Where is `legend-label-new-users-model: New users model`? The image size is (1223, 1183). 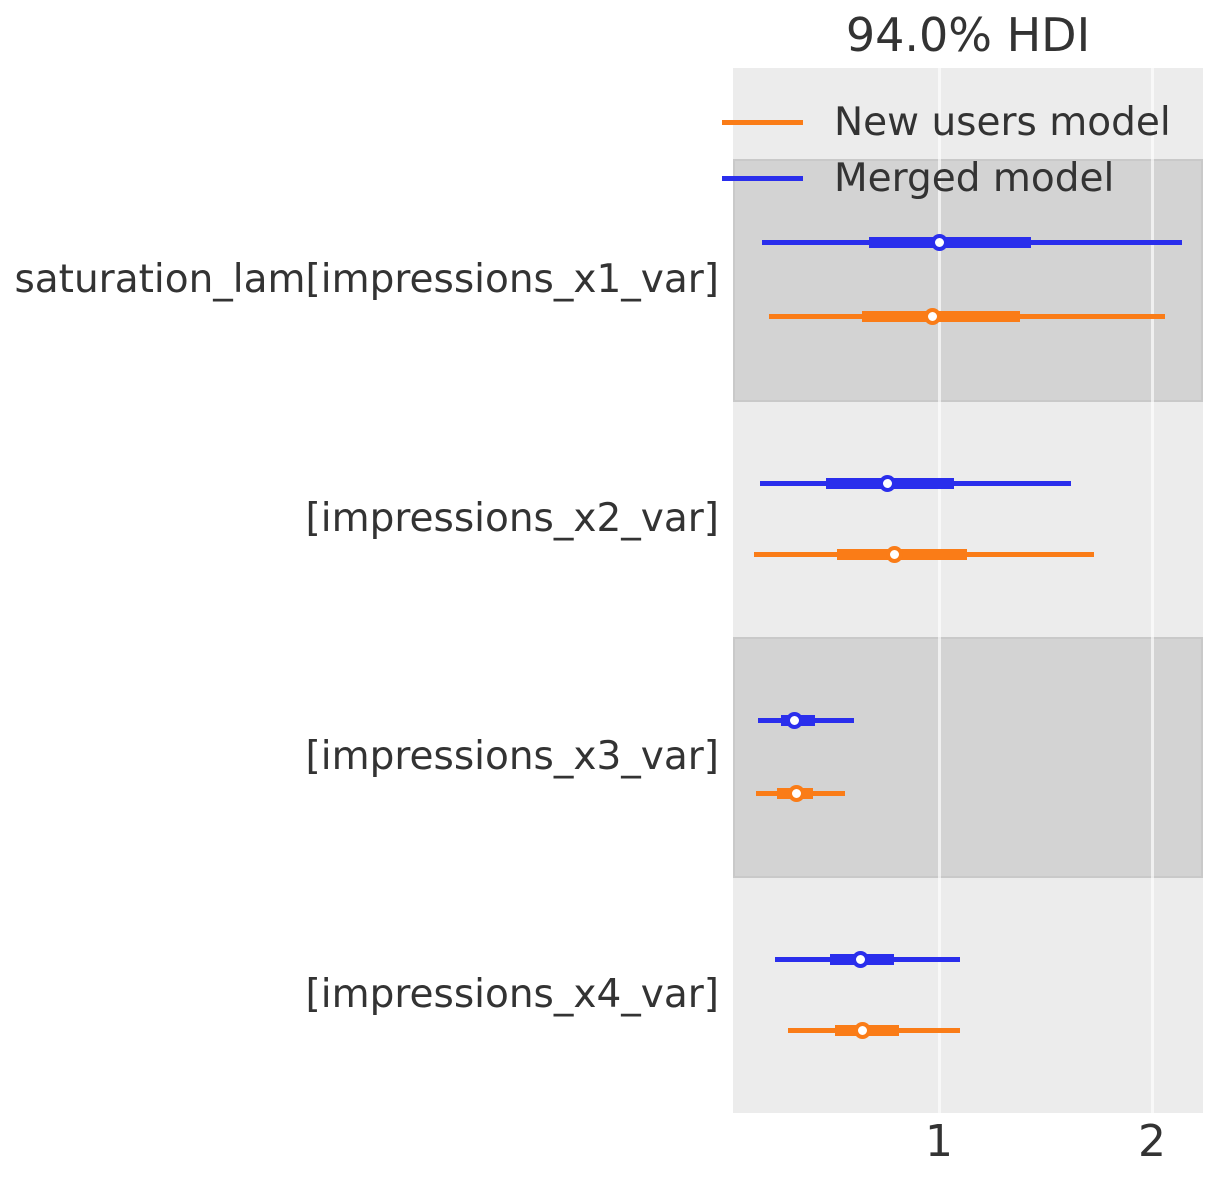 legend-label-new-users-model: New users model is located at coordinates (1002, 122).